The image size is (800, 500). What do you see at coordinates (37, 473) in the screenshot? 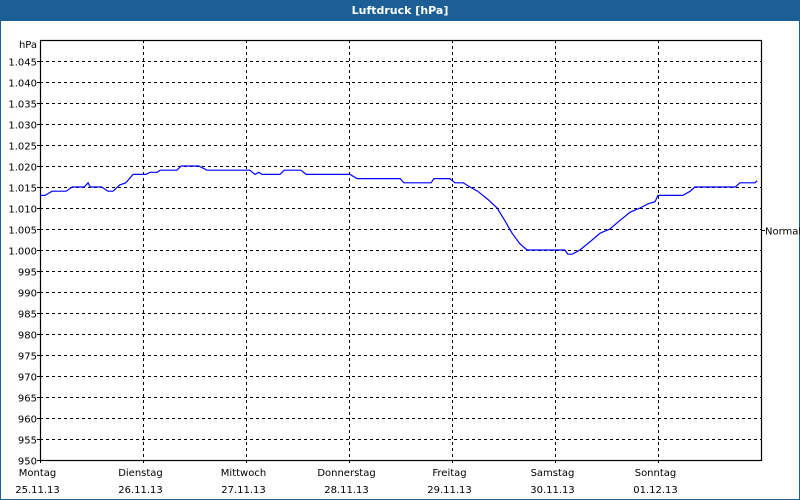
I see `x-tick-day-label: Montag` at bounding box center [37, 473].